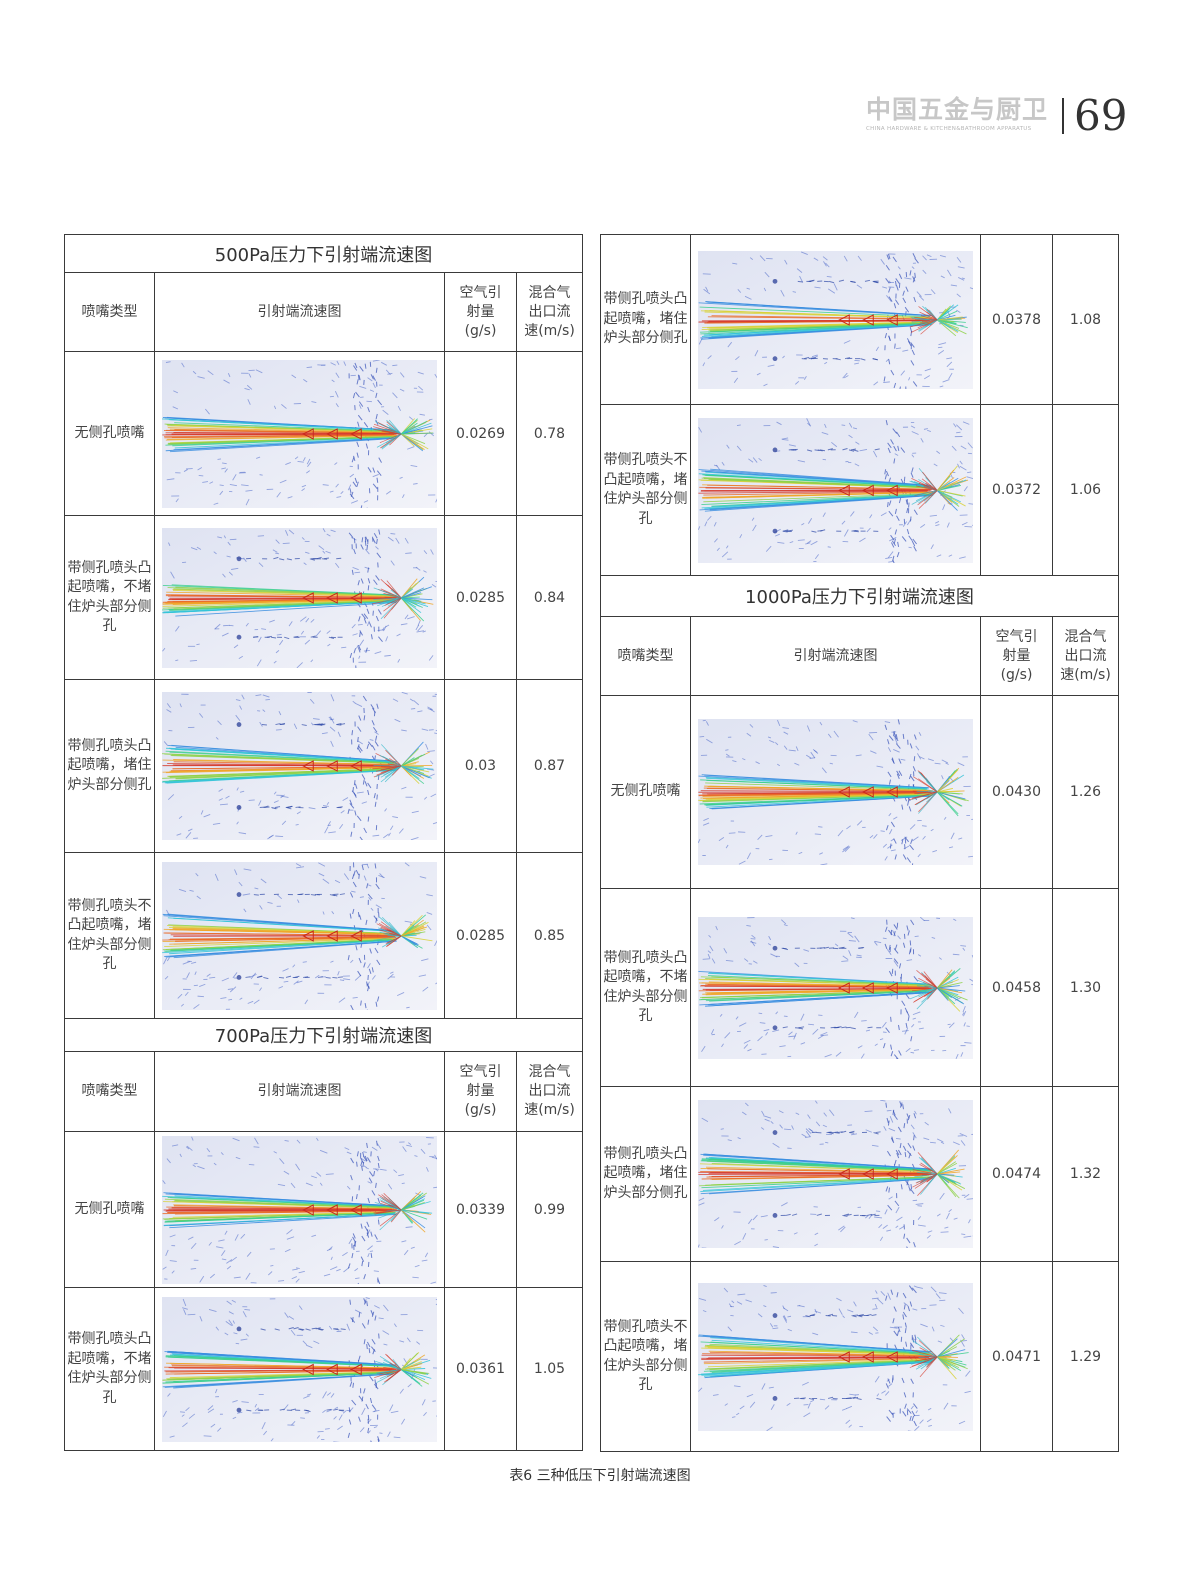 The height and width of the screenshot is (1569, 1200). I want to click on speed-value: 1.32, so click(1085, 1174).